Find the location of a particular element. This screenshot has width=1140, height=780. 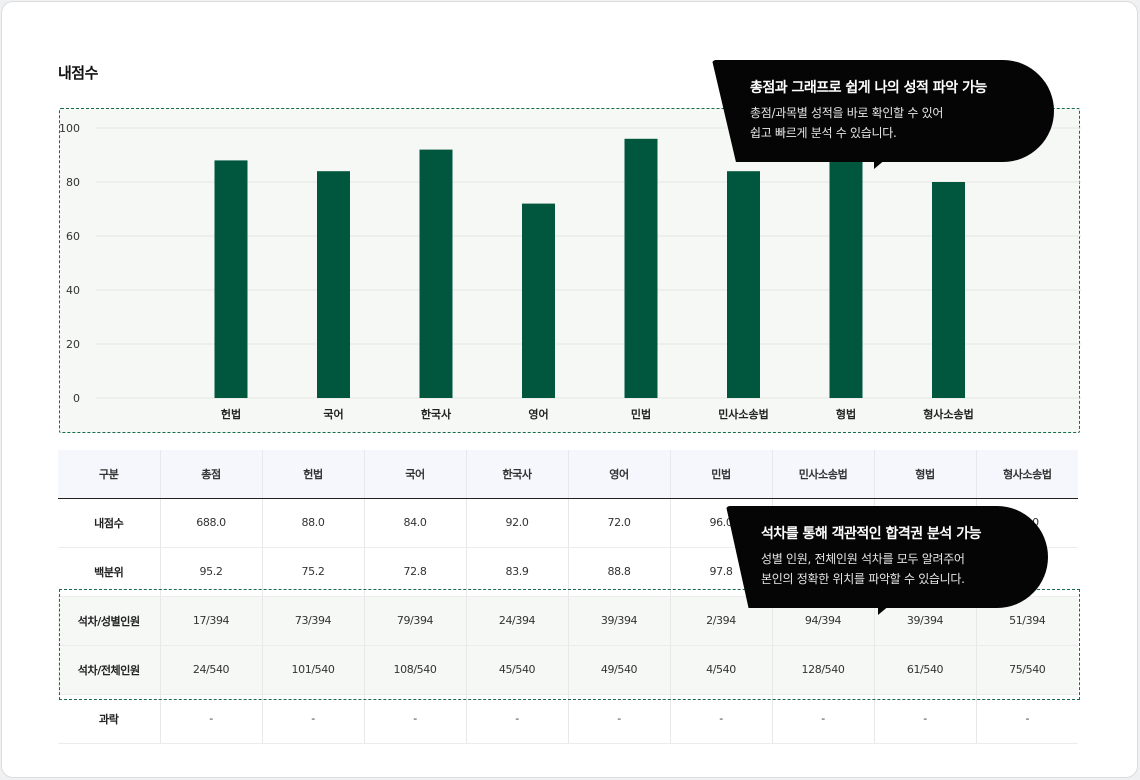

table-cell: 17/394 is located at coordinates (211, 621).